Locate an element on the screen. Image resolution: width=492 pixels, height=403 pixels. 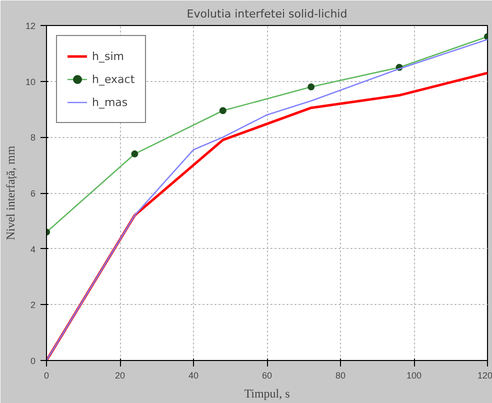
y-tick-label: 10 is located at coordinates (30, 81).